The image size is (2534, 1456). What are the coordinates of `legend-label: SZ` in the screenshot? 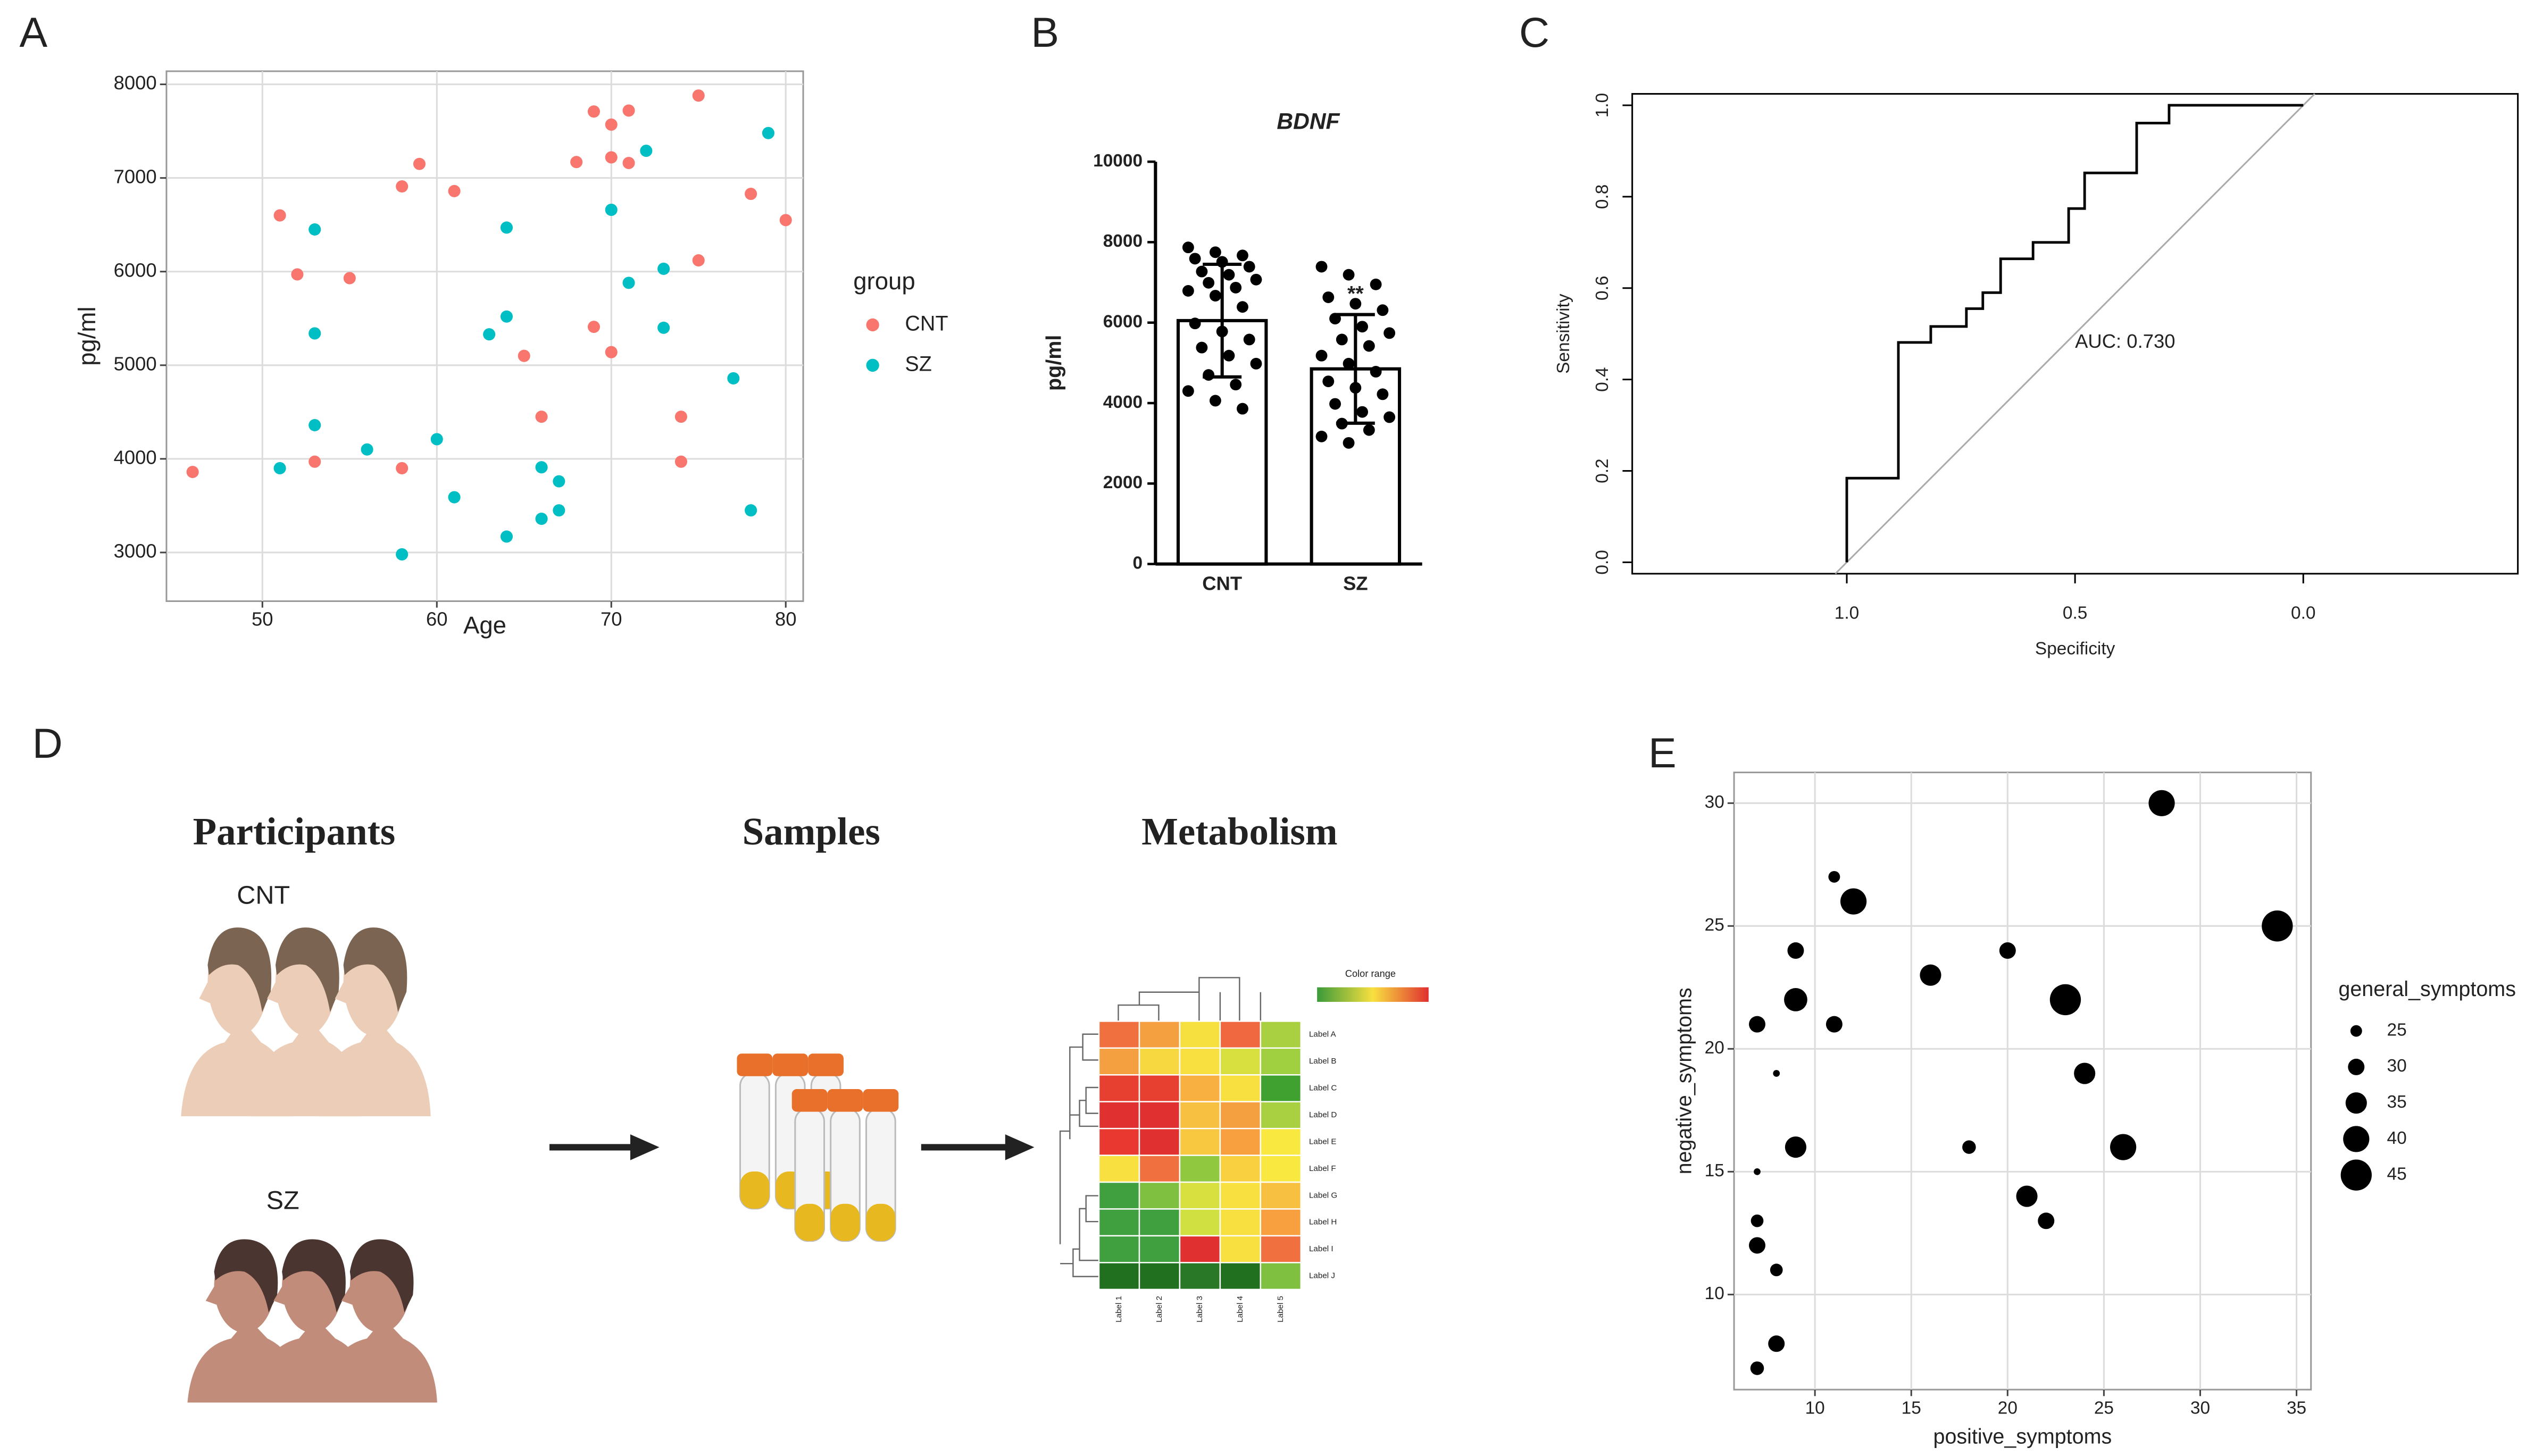 It's located at (918, 363).